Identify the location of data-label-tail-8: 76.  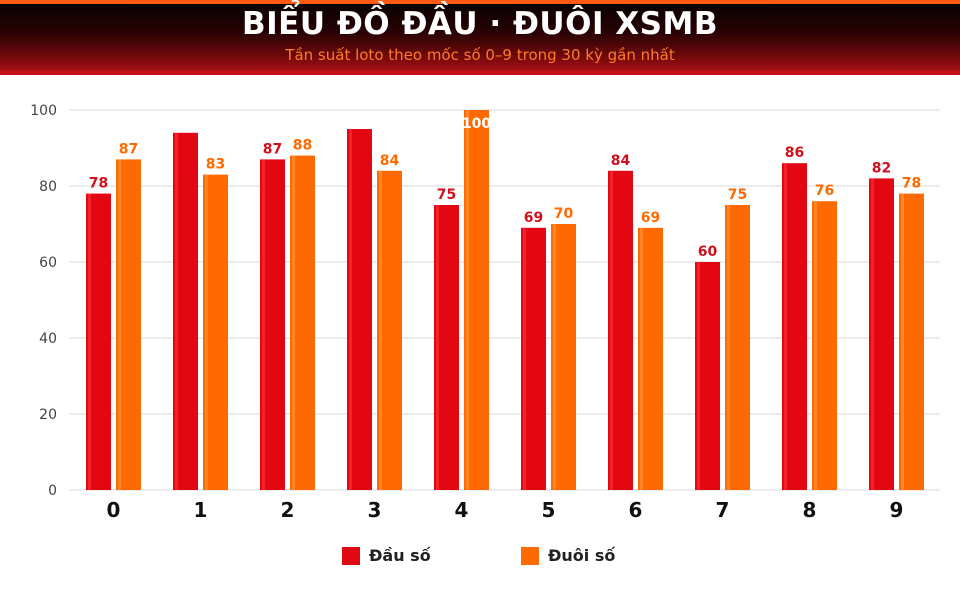
(824, 191).